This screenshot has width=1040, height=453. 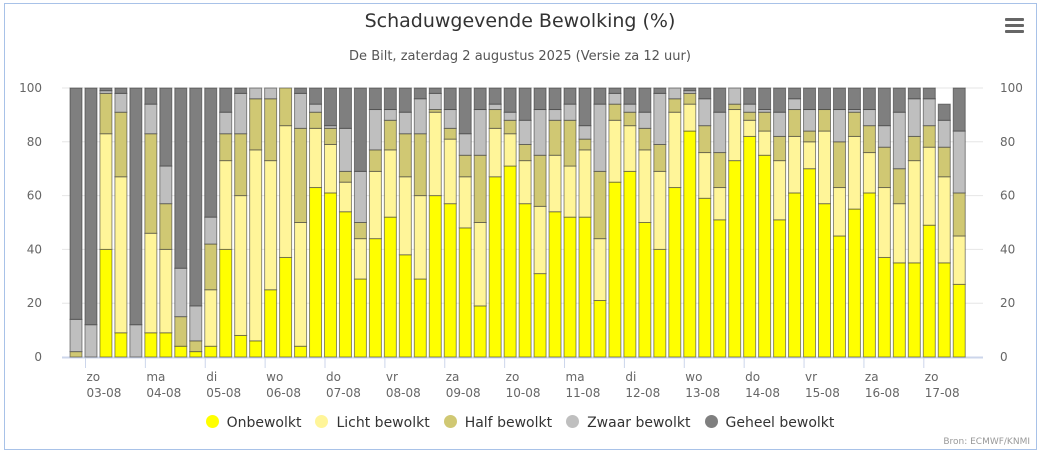 I want to click on legend-item: Zwaar bewolkt, so click(x=628, y=423).